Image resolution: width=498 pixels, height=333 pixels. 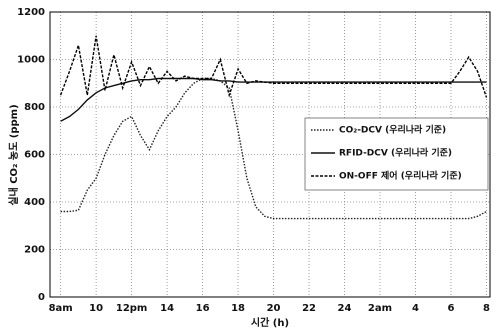 I want to click on x-tick-label: 22, so click(x=309, y=308).